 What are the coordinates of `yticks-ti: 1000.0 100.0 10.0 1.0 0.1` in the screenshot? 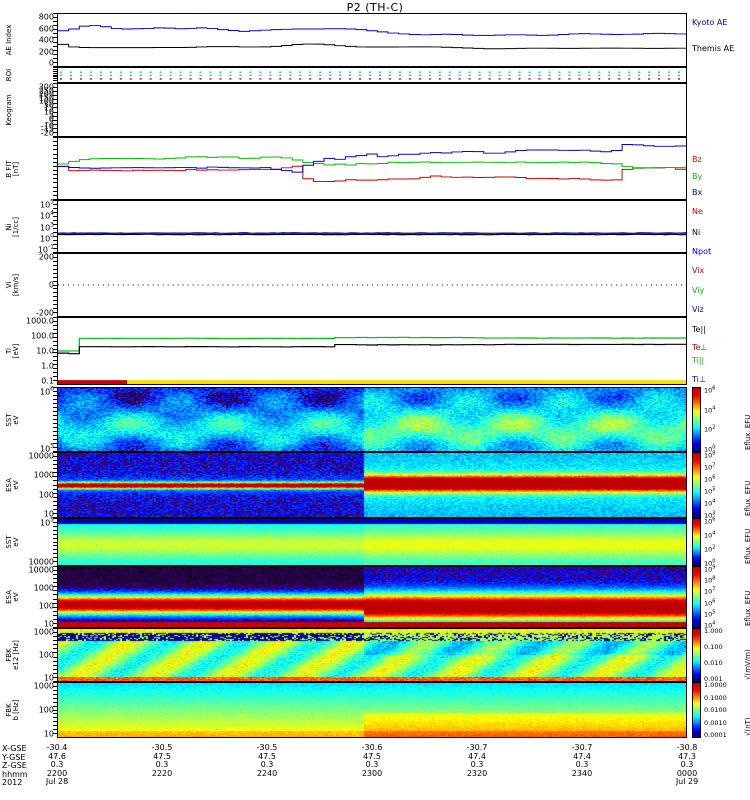 It's located at (27, 351).